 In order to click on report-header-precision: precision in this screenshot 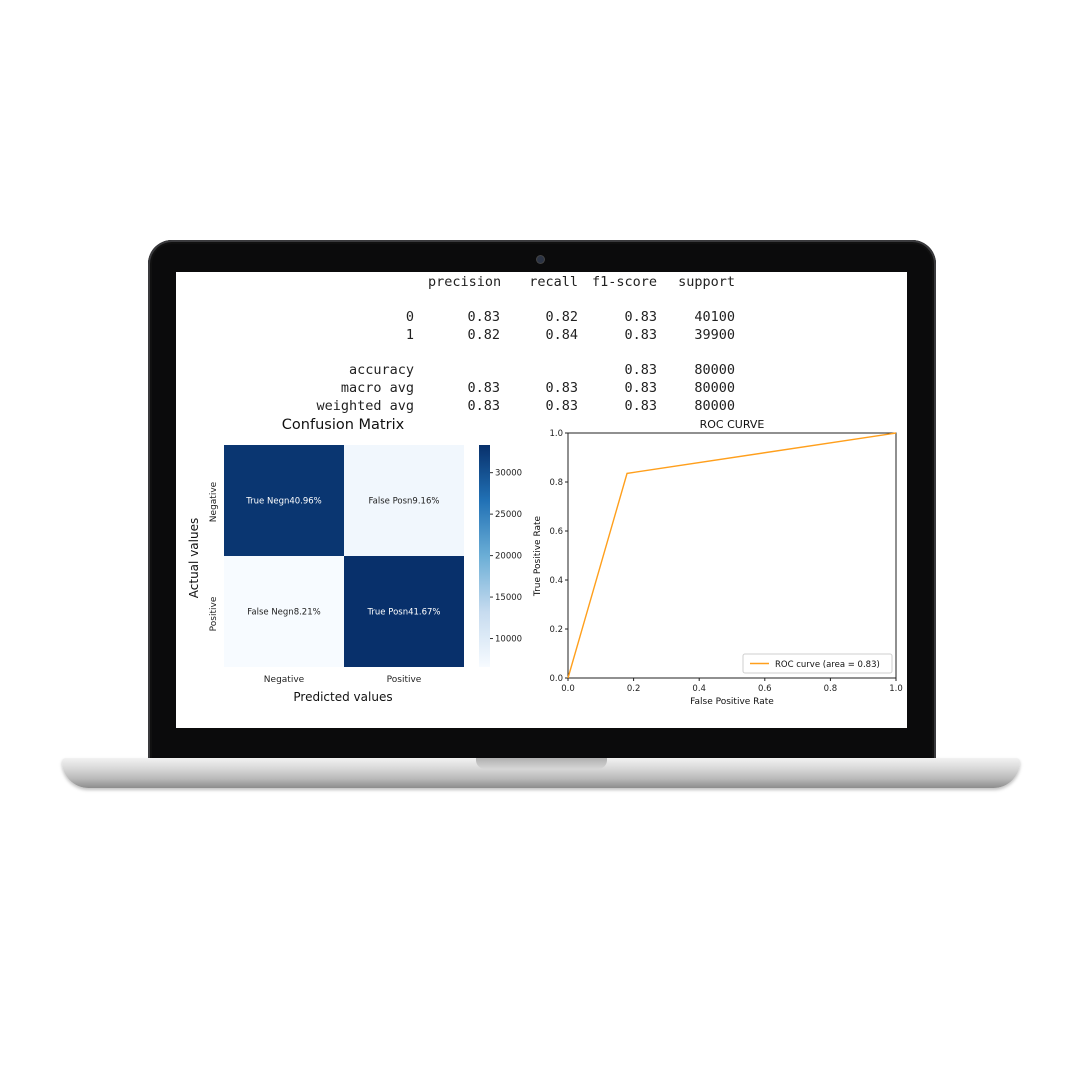, I will do `click(465, 282)`.